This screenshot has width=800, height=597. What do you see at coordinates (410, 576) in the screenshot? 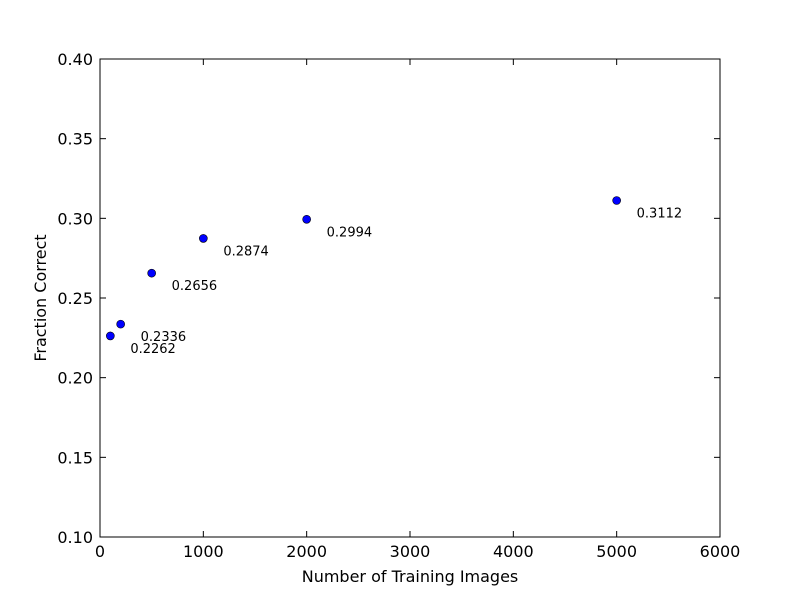
I see `x-axis-label: Number of Training Images` at bounding box center [410, 576].